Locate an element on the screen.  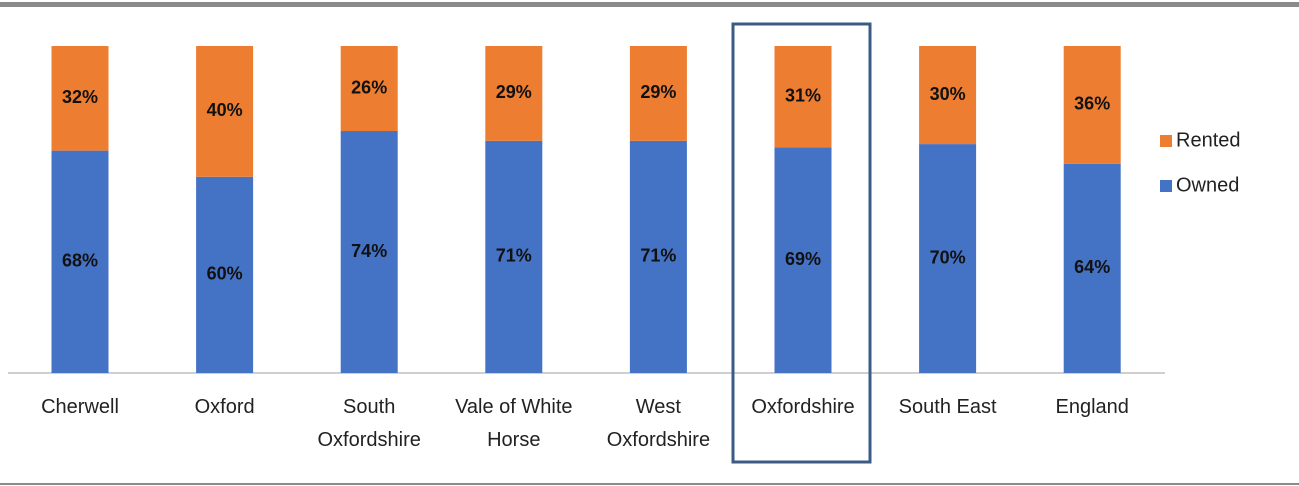
data-label: 36% is located at coordinates (1092, 104).